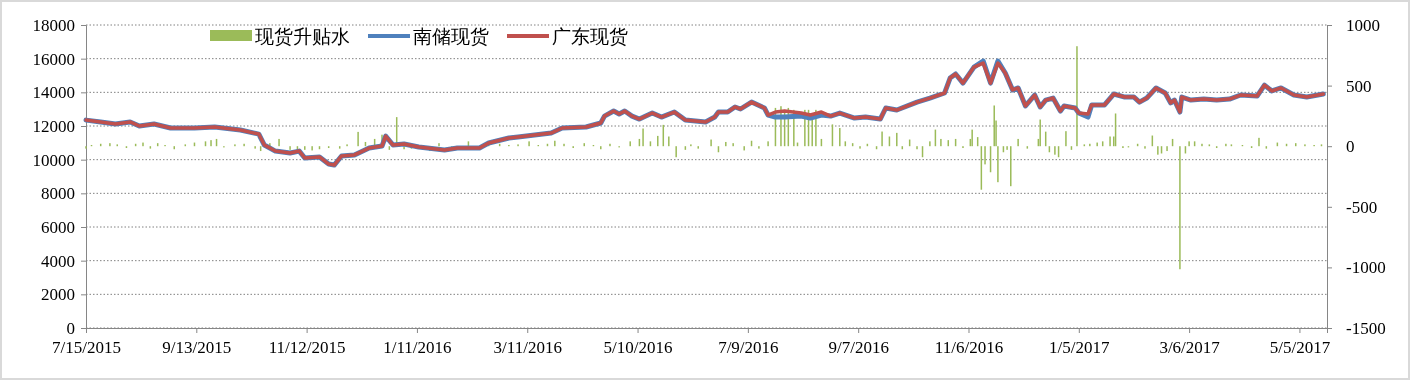 Image resolution: width=1410 pixels, height=380 pixels. What do you see at coordinates (748, 348) in the screenshot?
I see `x-tick-label: 7/9/2016` at bounding box center [748, 348].